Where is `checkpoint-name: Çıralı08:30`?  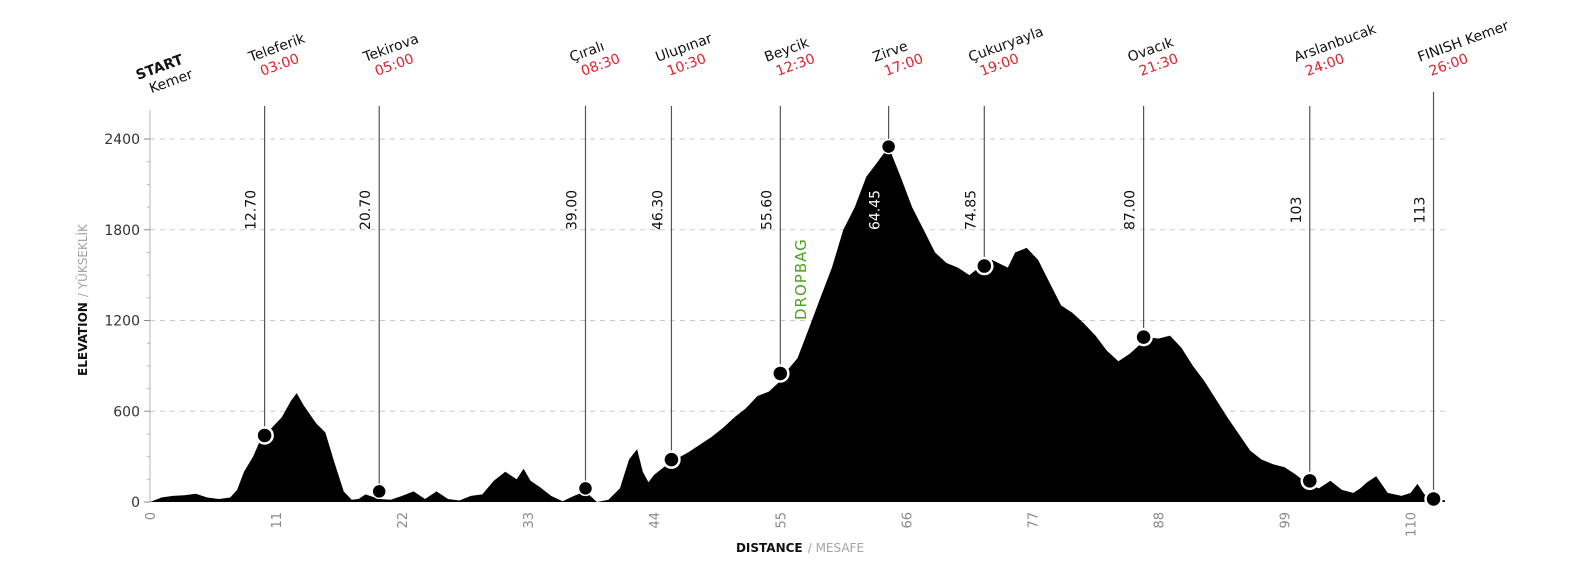 checkpoint-name: Çıralı08:30 is located at coordinates (595, 58).